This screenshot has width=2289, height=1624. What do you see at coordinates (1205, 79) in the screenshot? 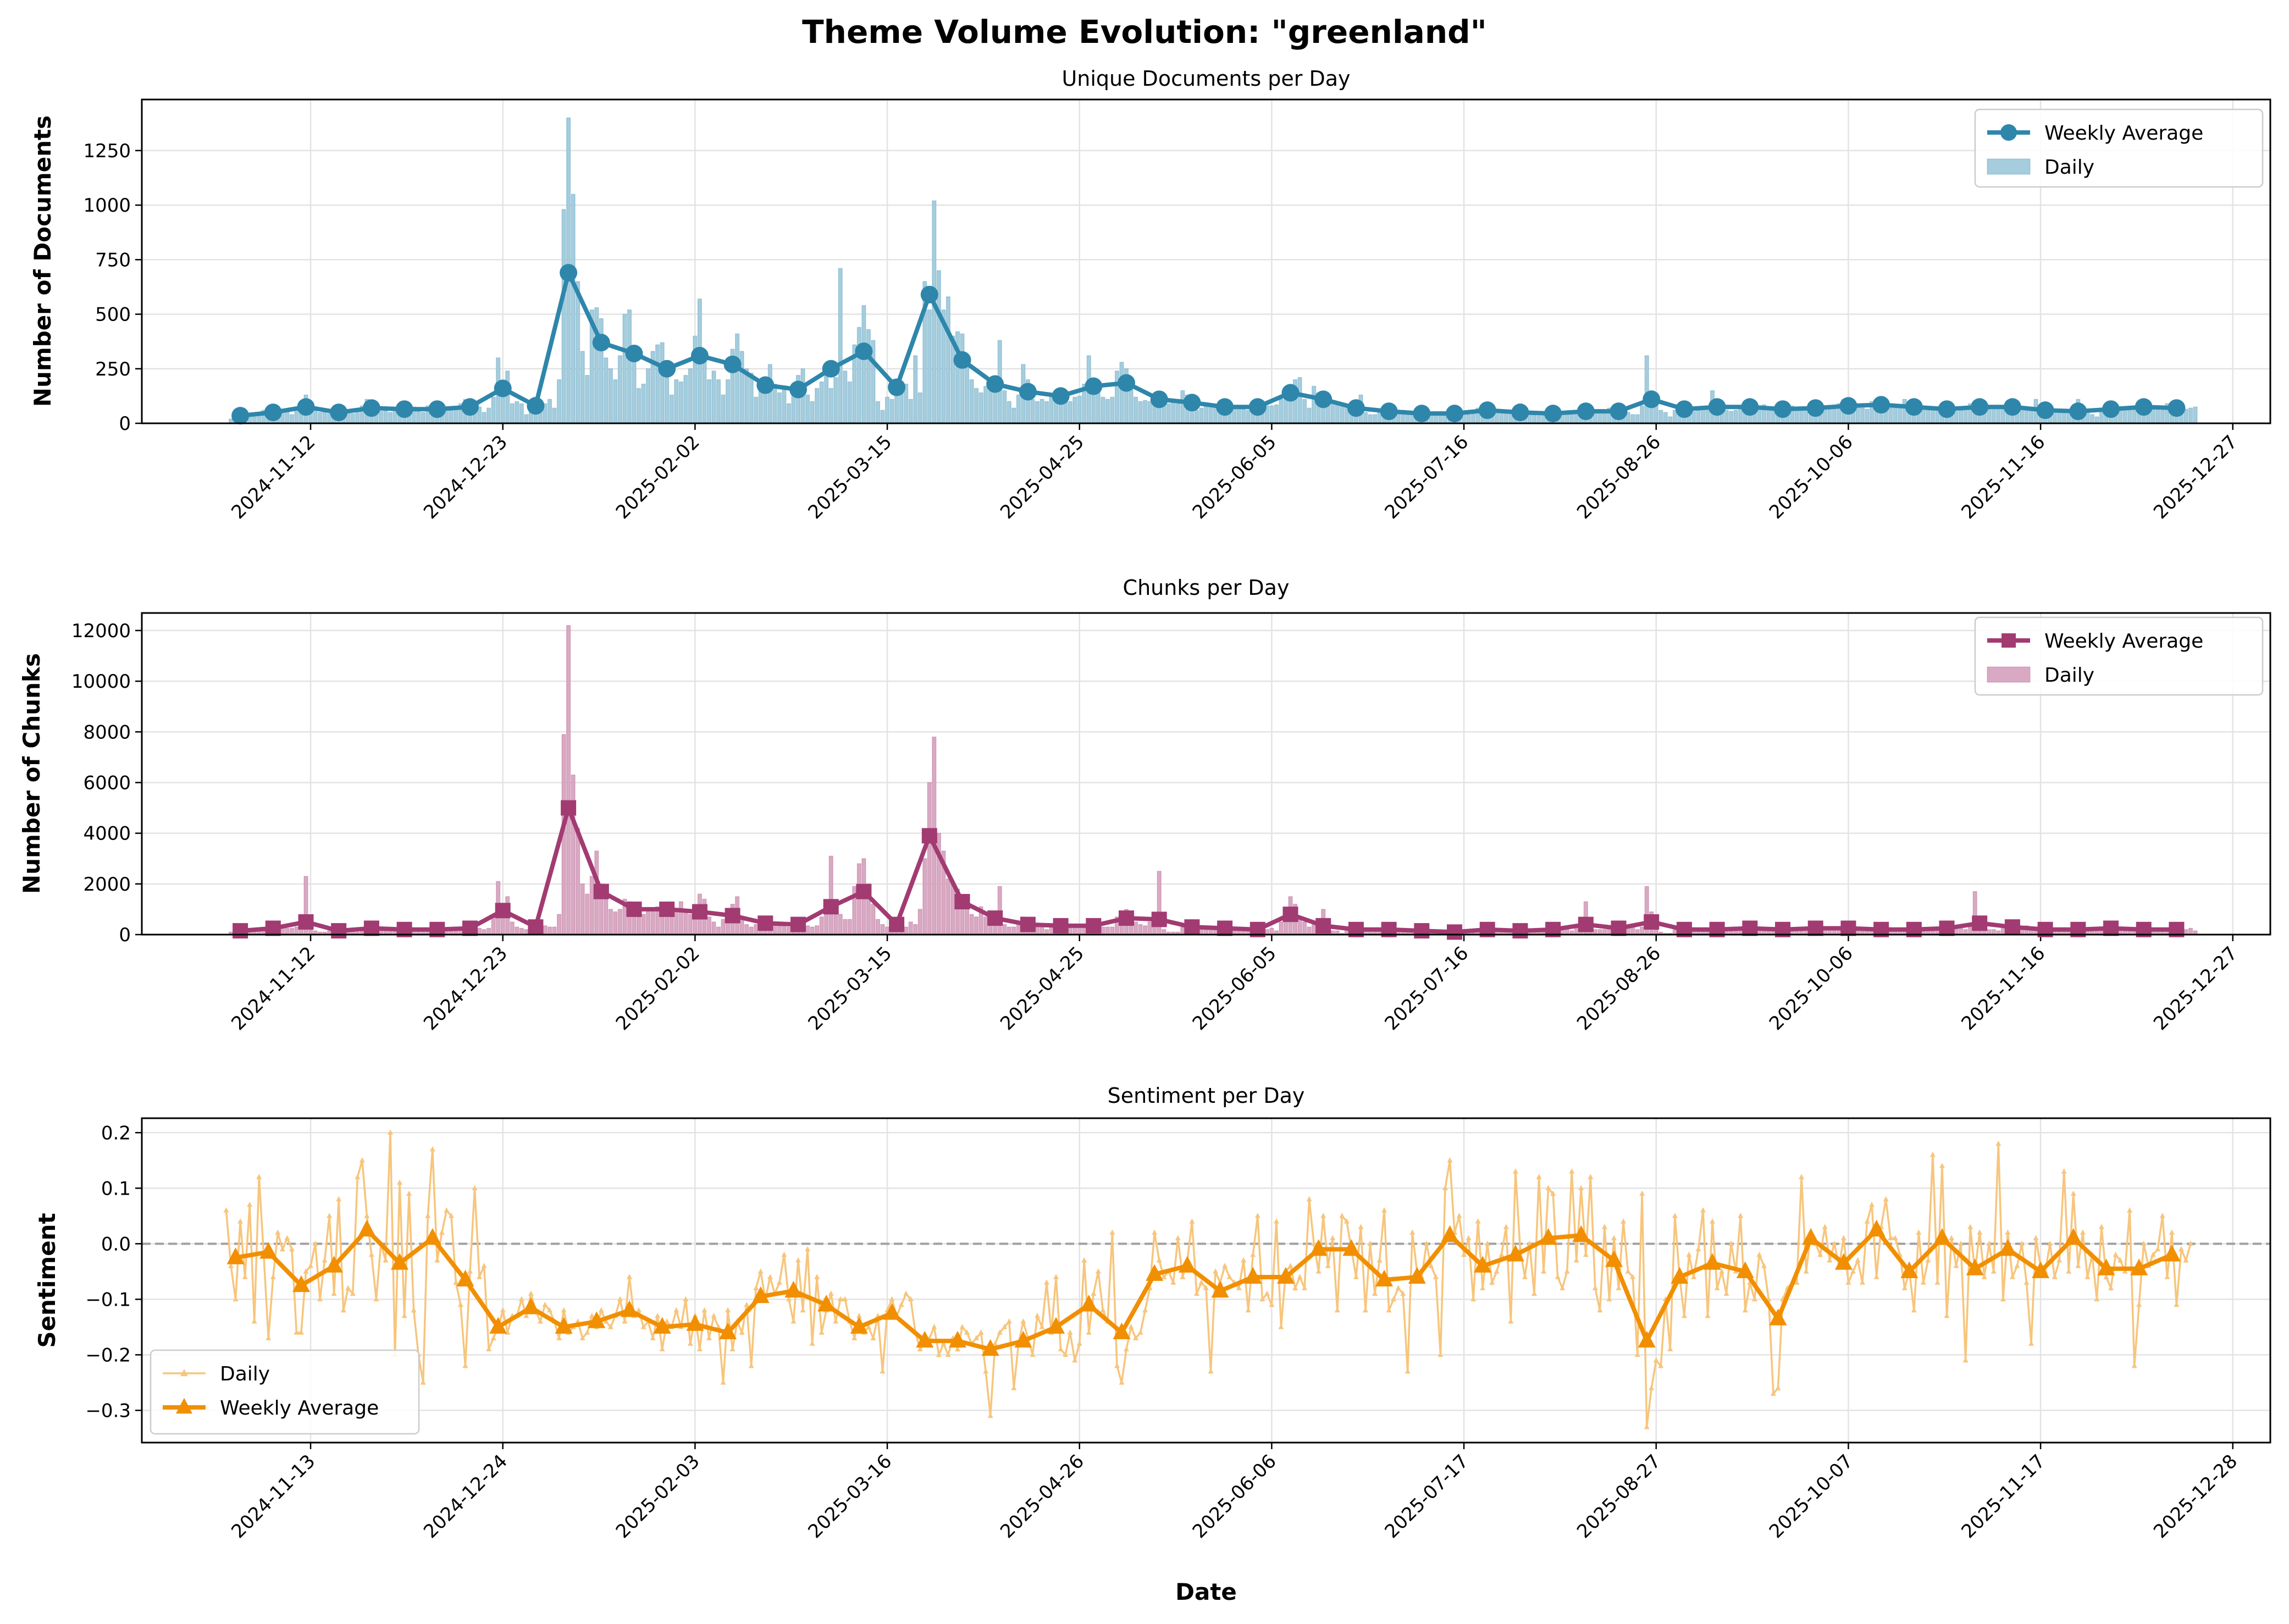
I see `documents-chart-title: Unique Documents per Day` at bounding box center [1205, 79].